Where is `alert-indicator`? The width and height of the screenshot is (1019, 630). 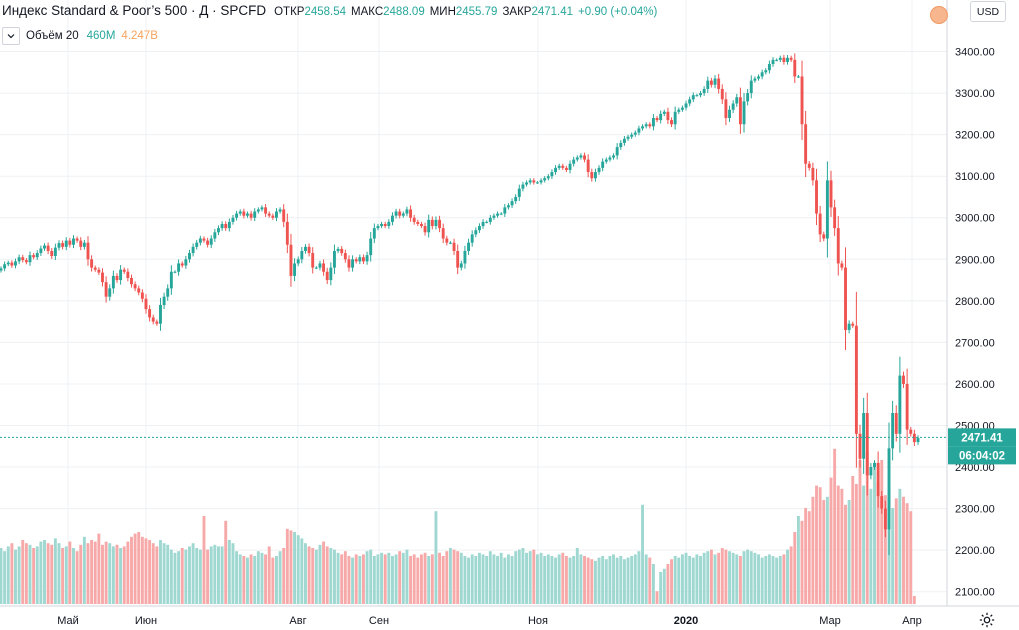 alert-indicator is located at coordinates (939, 15).